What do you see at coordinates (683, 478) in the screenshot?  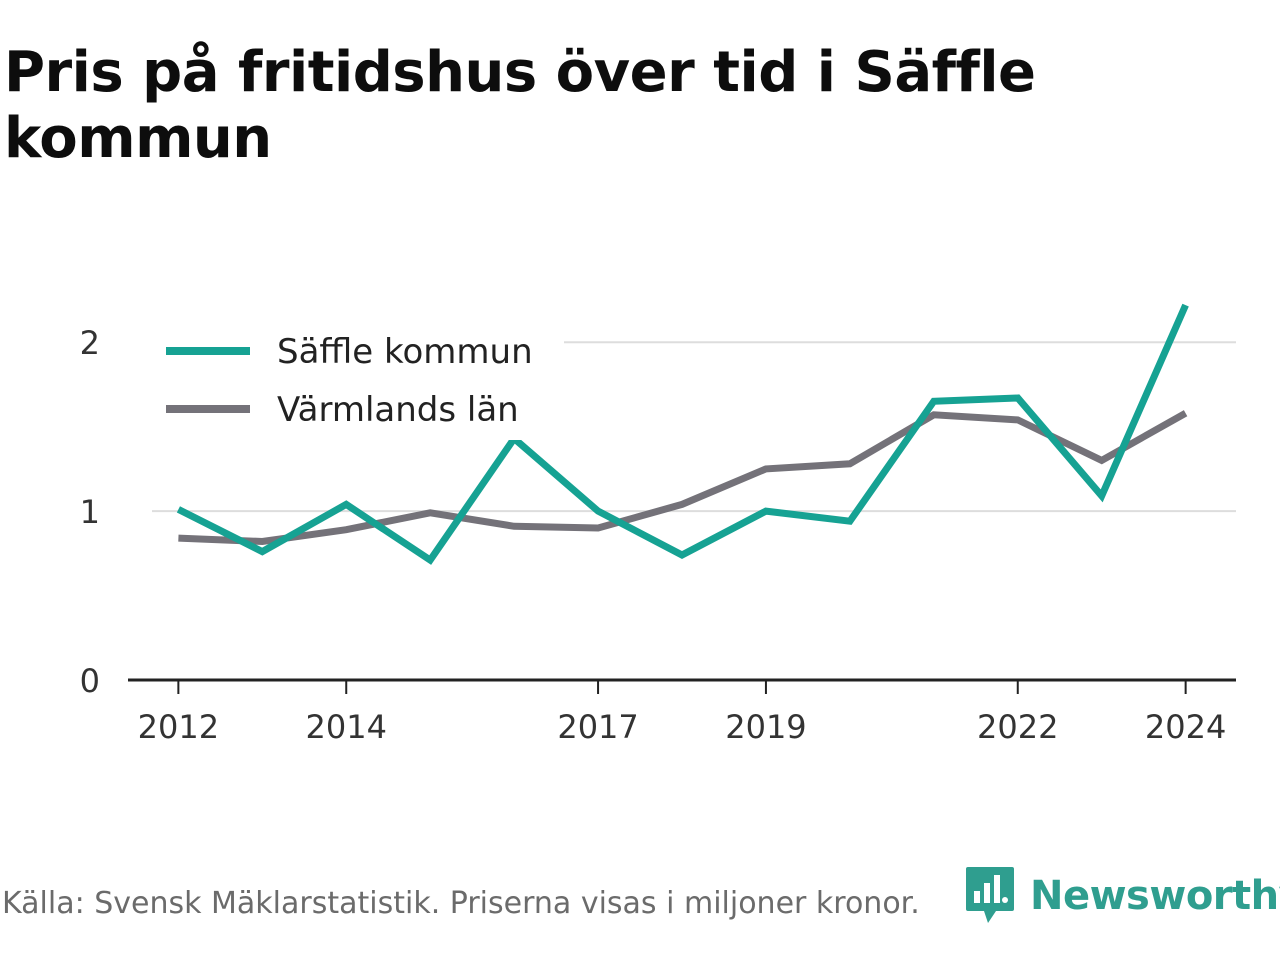 I see `series-line` at bounding box center [683, 478].